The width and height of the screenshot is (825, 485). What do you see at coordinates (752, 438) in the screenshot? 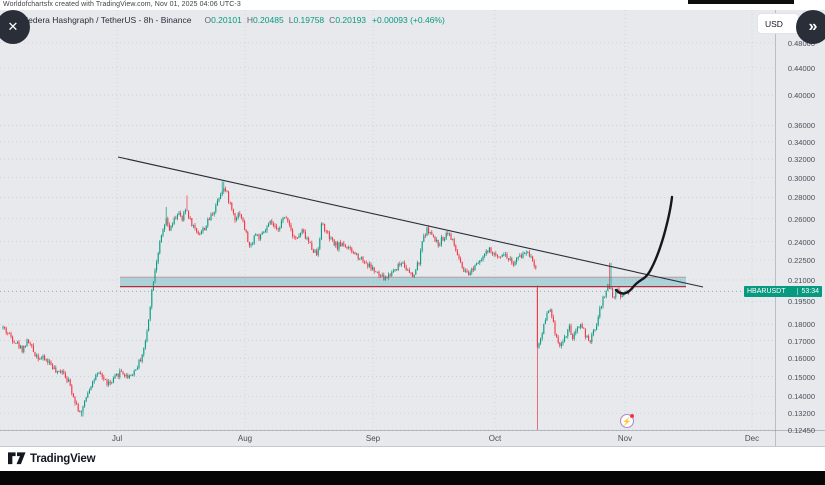
I see `time-tick-label: Dec` at bounding box center [752, 438].